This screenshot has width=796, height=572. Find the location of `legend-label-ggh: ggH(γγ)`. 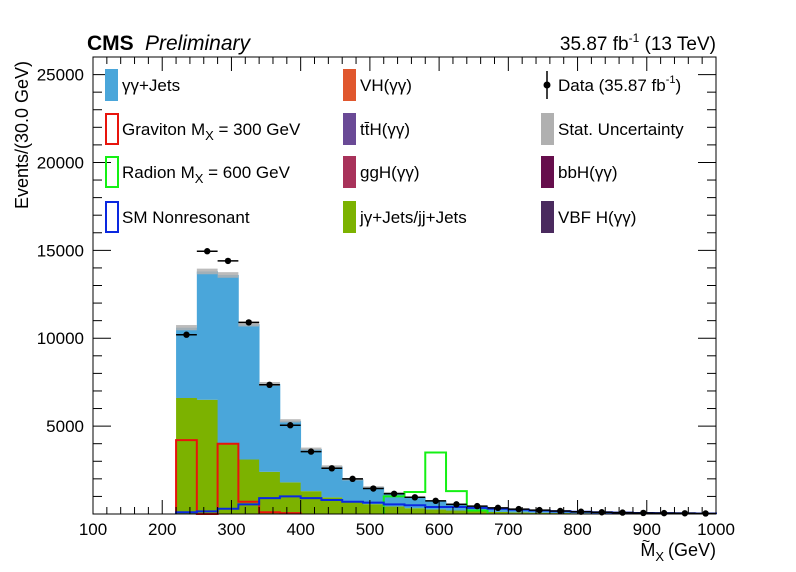

legend-label-ggh: ggH(γγ) is located at coordinates (390, 172).